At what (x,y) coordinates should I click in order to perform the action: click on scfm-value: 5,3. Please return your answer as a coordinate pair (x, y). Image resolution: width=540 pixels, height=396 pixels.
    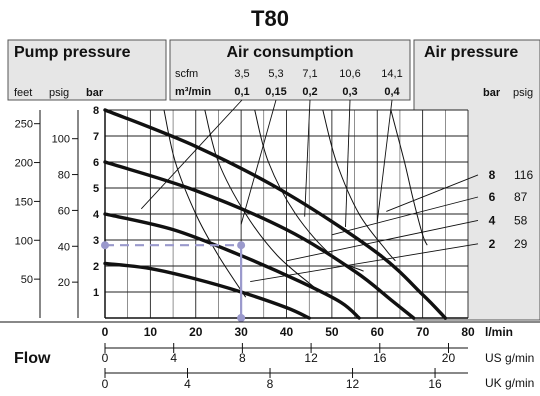
    Looking at the image, I should click on (275, 74).